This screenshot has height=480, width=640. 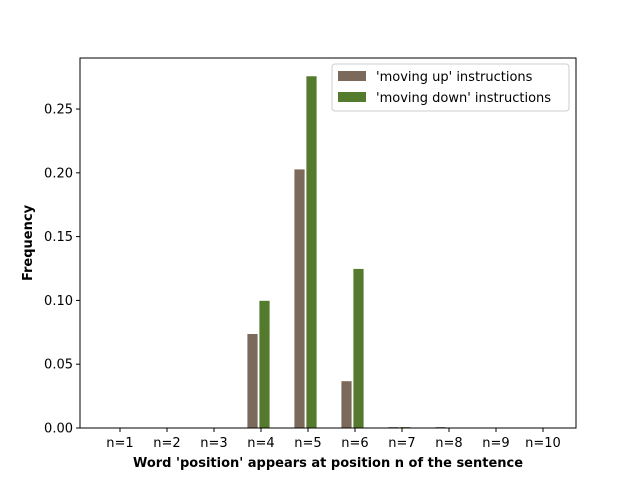 What do you see at coordinates (62, 270) in the screenshot?
I see `y-axis-ticks: 0.00 0.05 0.10 0.15 0.20 0.25` at bounding box center [62, 270].